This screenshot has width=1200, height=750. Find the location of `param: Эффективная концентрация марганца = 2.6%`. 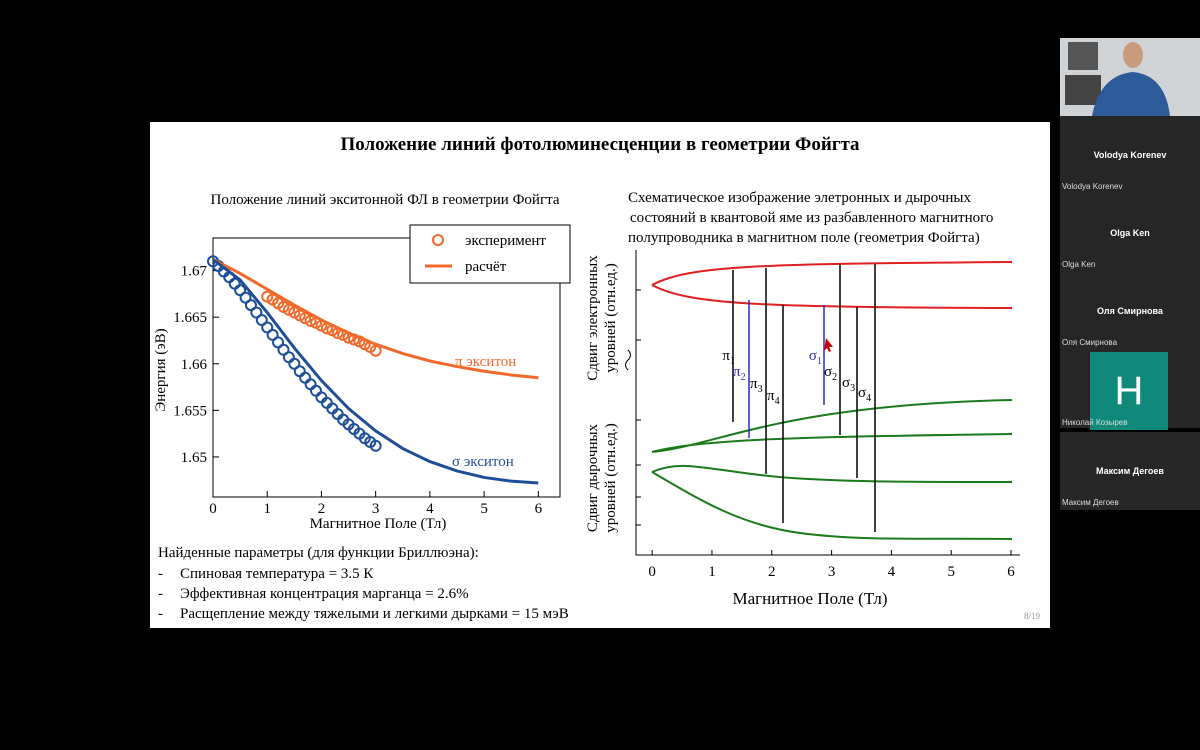

param: Эффективная концентрация марганца = 2.6% is located at coordinates (324, 594).